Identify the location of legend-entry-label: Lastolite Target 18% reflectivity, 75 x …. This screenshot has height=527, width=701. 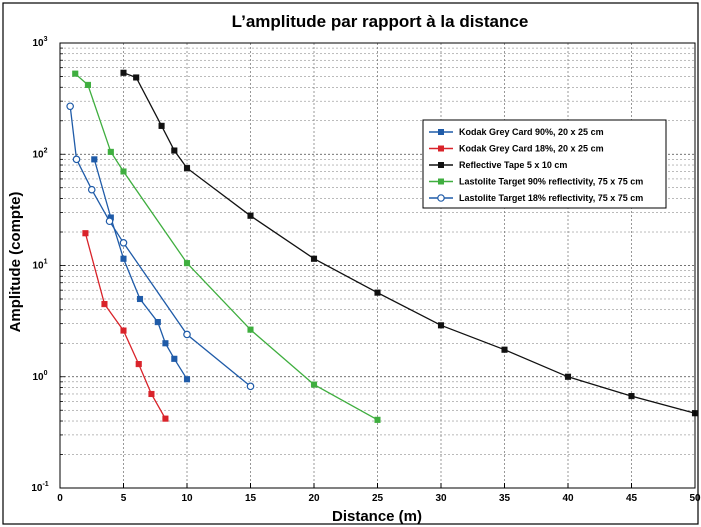
(551, 198).